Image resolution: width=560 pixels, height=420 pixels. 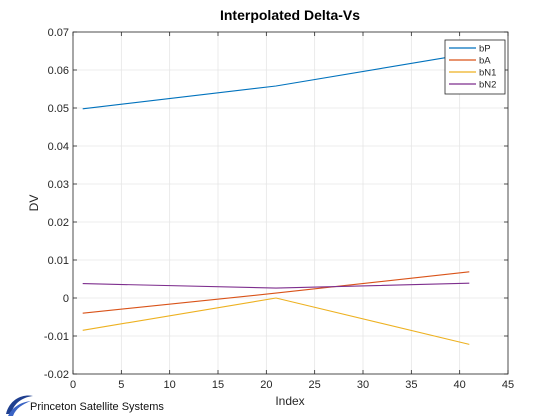 I want to click on series-line-bA, so click(x=276, y=292).